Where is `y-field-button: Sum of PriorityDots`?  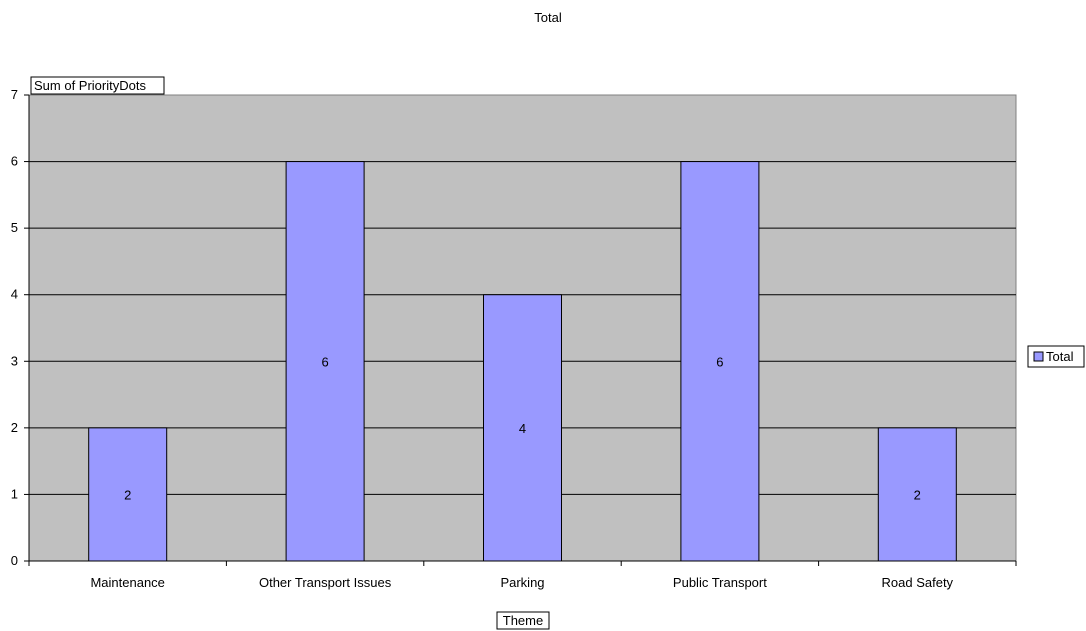 y-field-button: Sum of PriorityDots is located at coordinates (97, 85).